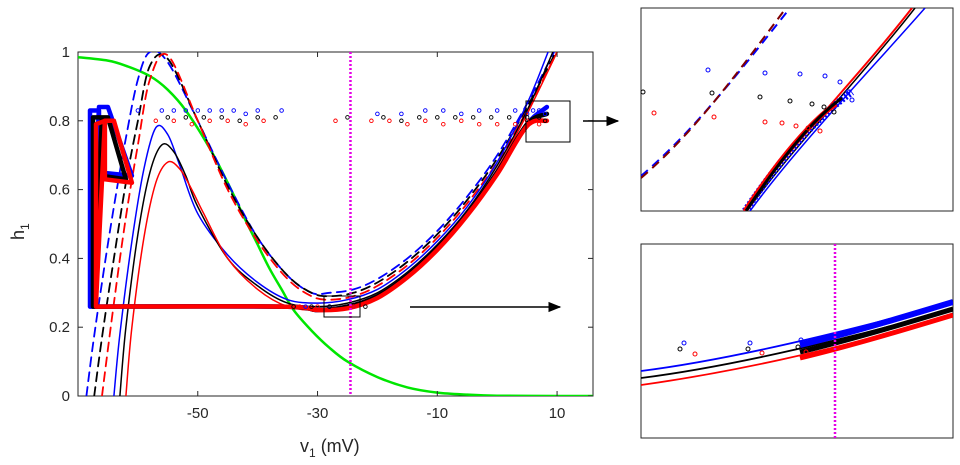 The image size is (960, 465). Describe the element at coordinates (747, 100) in the screenshot. I see `inset-upper-markers` at that location.